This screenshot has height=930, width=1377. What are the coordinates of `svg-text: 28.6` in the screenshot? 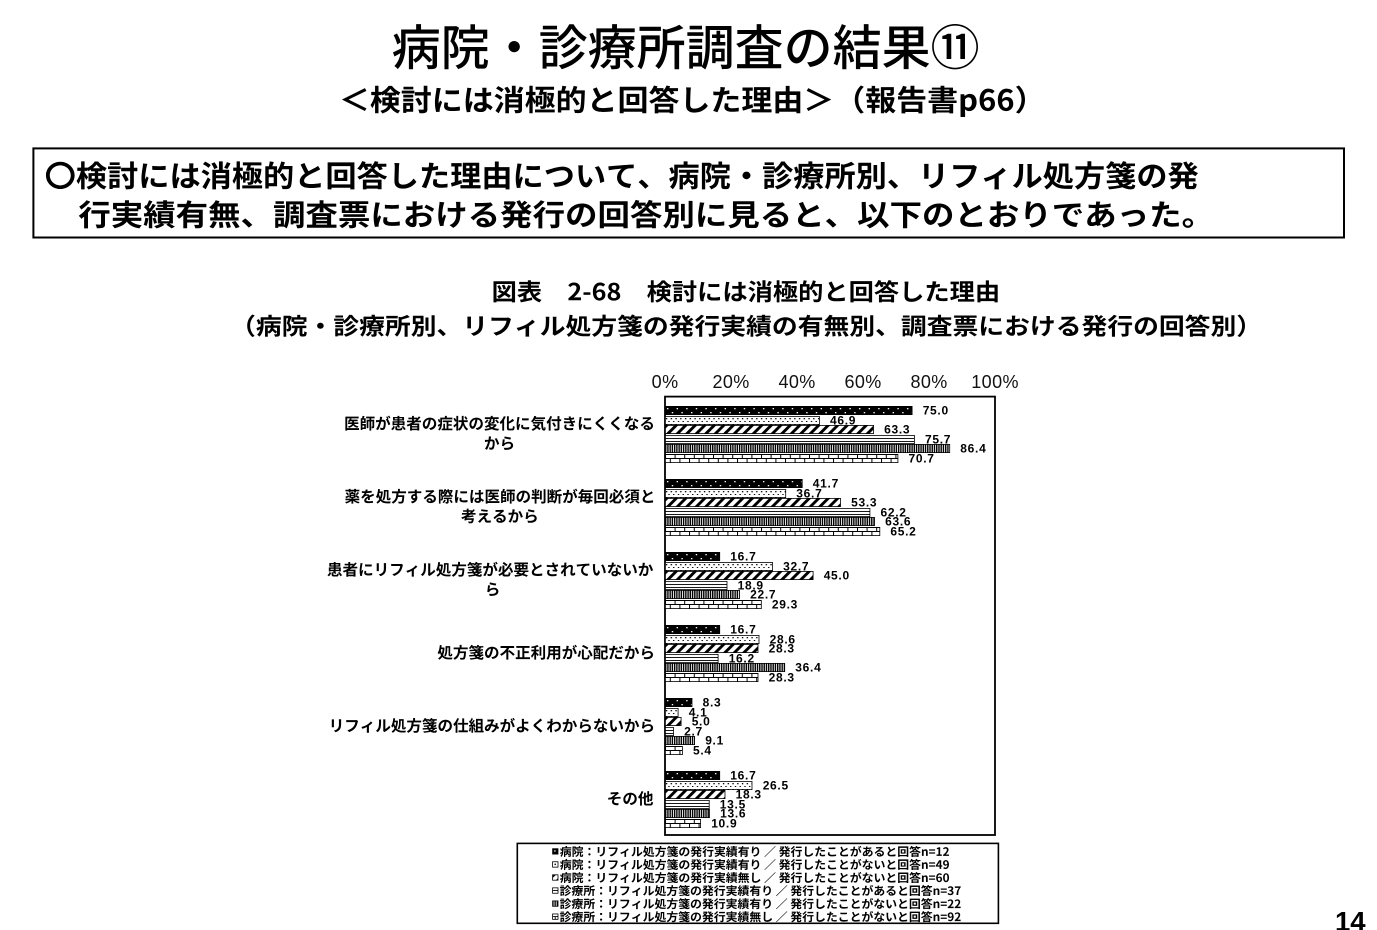 It's located at (783, 640).